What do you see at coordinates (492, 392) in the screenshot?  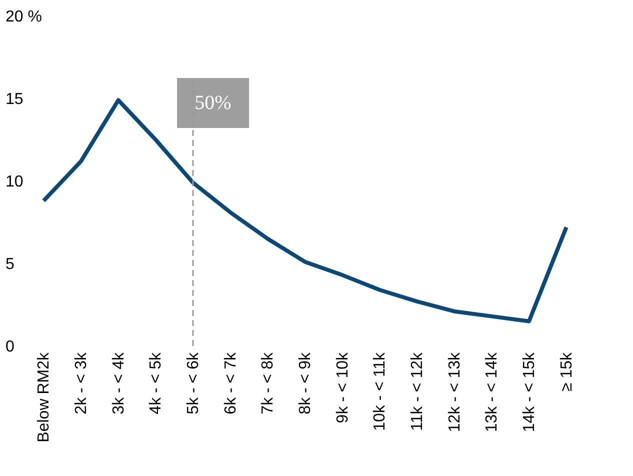 I see `x-tick-label: 13k - < 14k` at bounding box center [492, 392].